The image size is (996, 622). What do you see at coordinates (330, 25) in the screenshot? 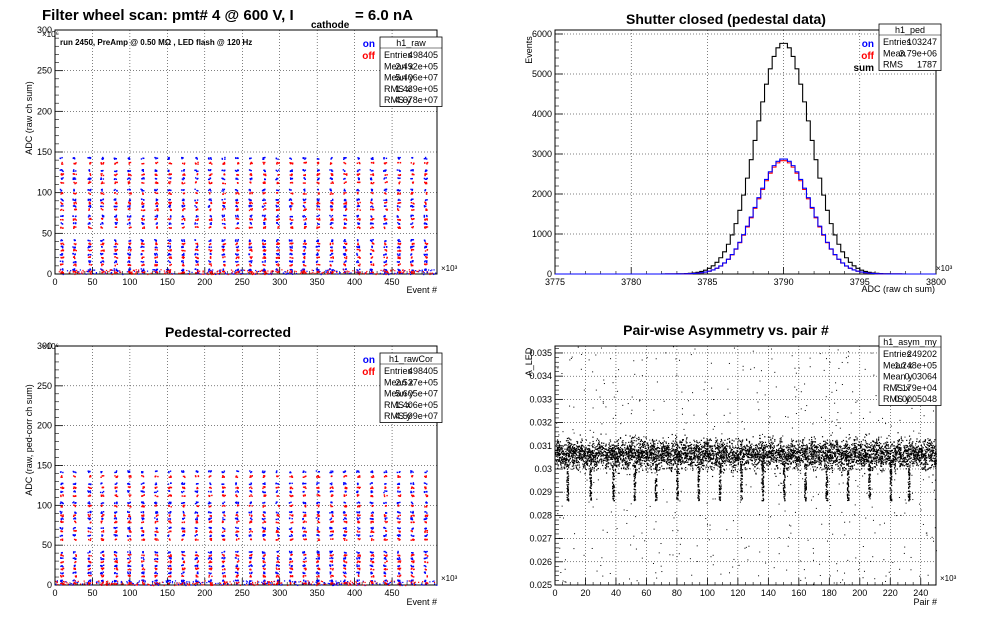
I see `title-raw-sub: cathode` at bounding box center [330, 25].